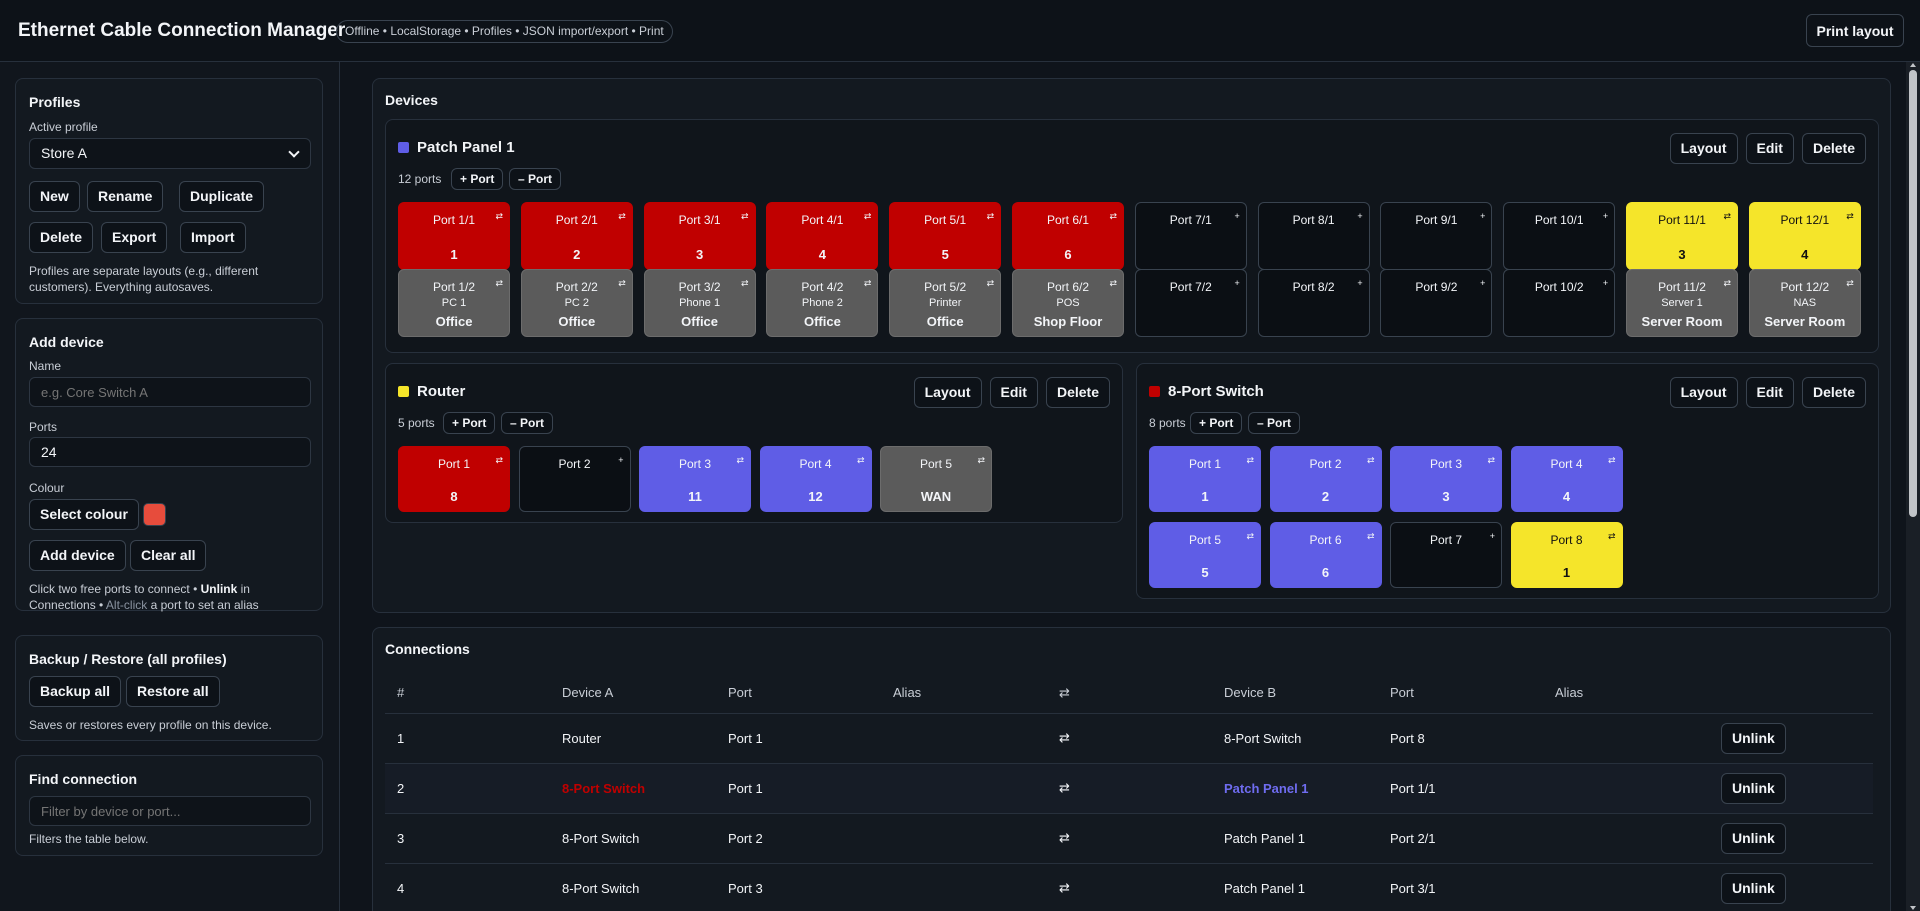 This screenshot has width=1920, height=911. What do you see at coordinates (1205, 496) in the screenshot?
I see `port-value: 1` at bounding box center [1205, 496].